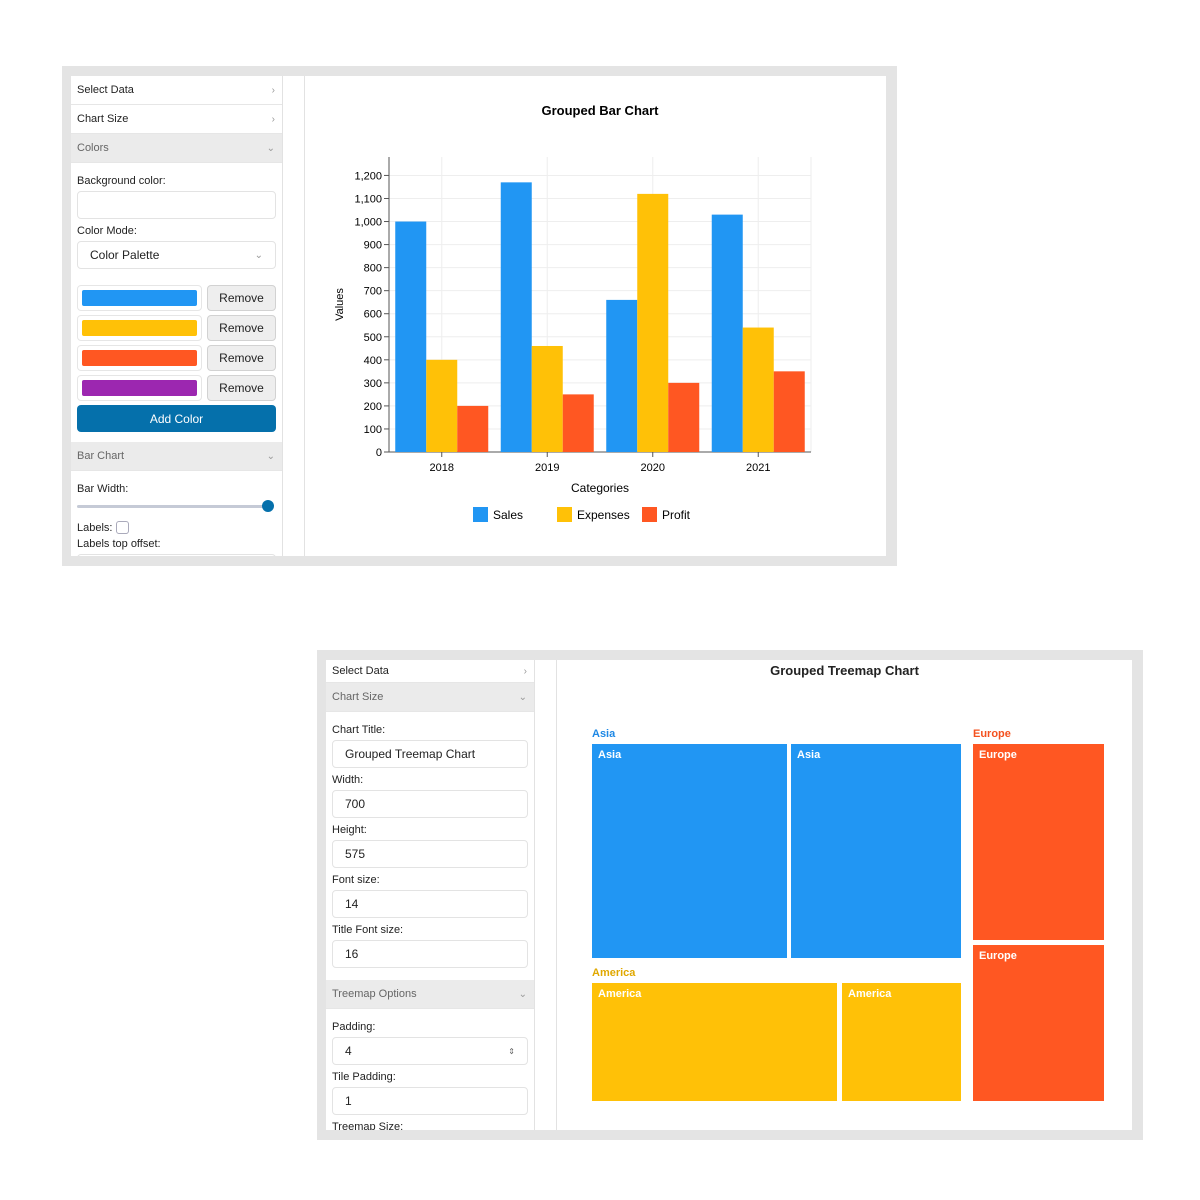 The height and width of the screenshot is (1200, 1200). I want to click on height-input: 575, so click(430, 854).